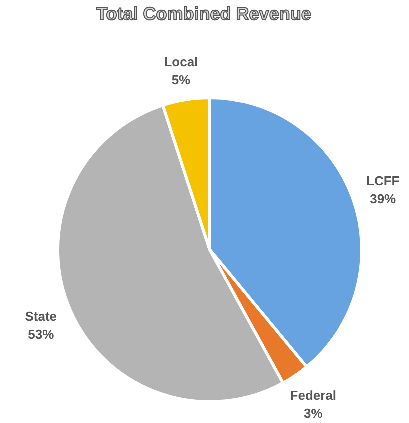 The width and height of the screenshot is (409, 423). Describe the element at coordinates (383, 181) in the screenshot. I see `slice-label: LCFF` at that location.